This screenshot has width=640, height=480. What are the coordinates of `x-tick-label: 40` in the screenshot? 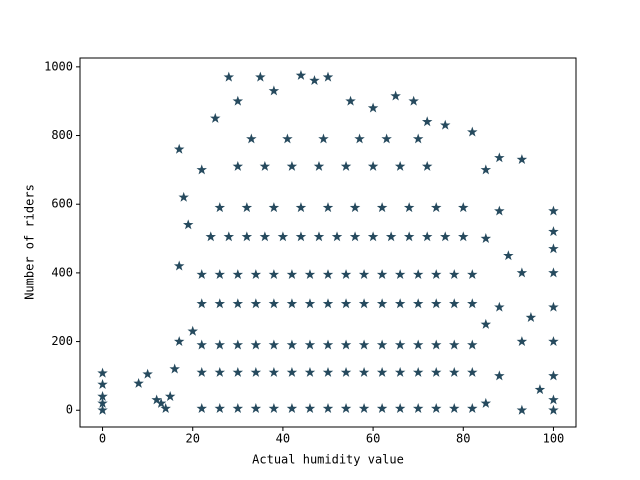 It's located at (283, 439).